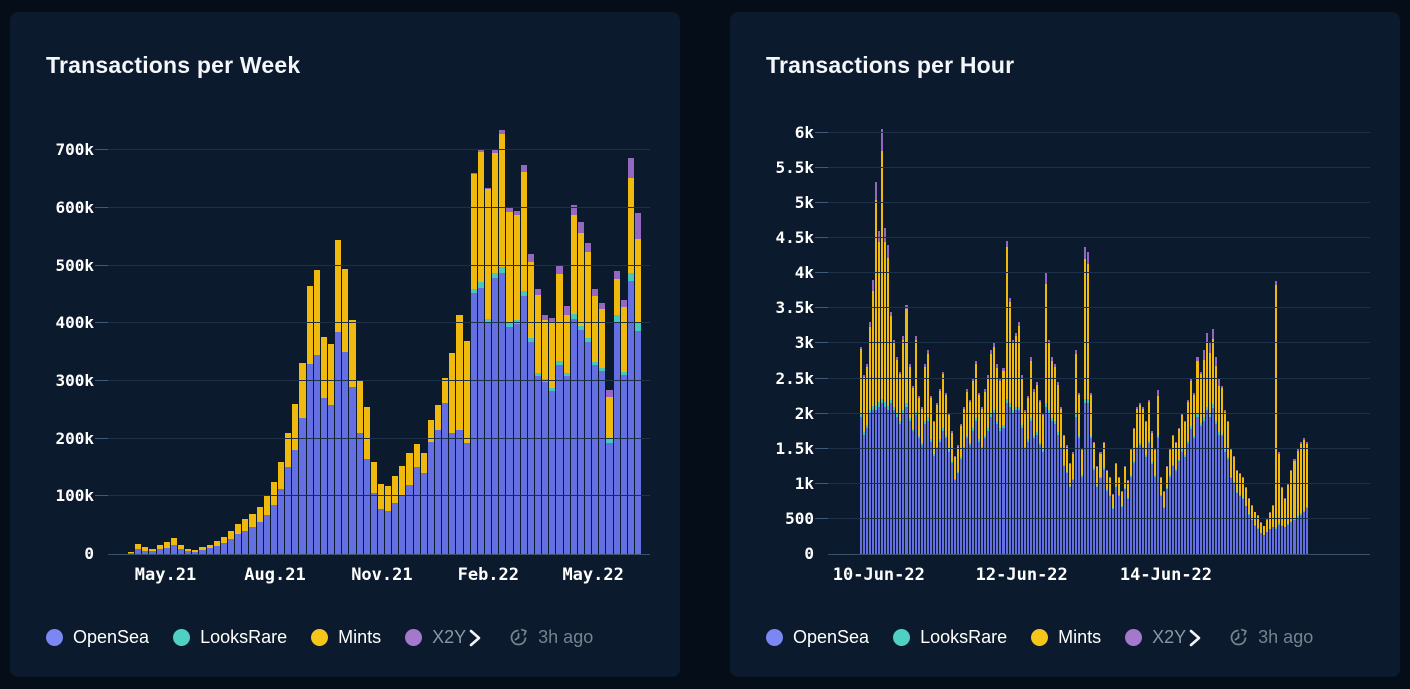  What do you see at coordinates (1195, 638) in the screenshot?
I see `chevron-right-icon` at bounding box center [1195, 638].